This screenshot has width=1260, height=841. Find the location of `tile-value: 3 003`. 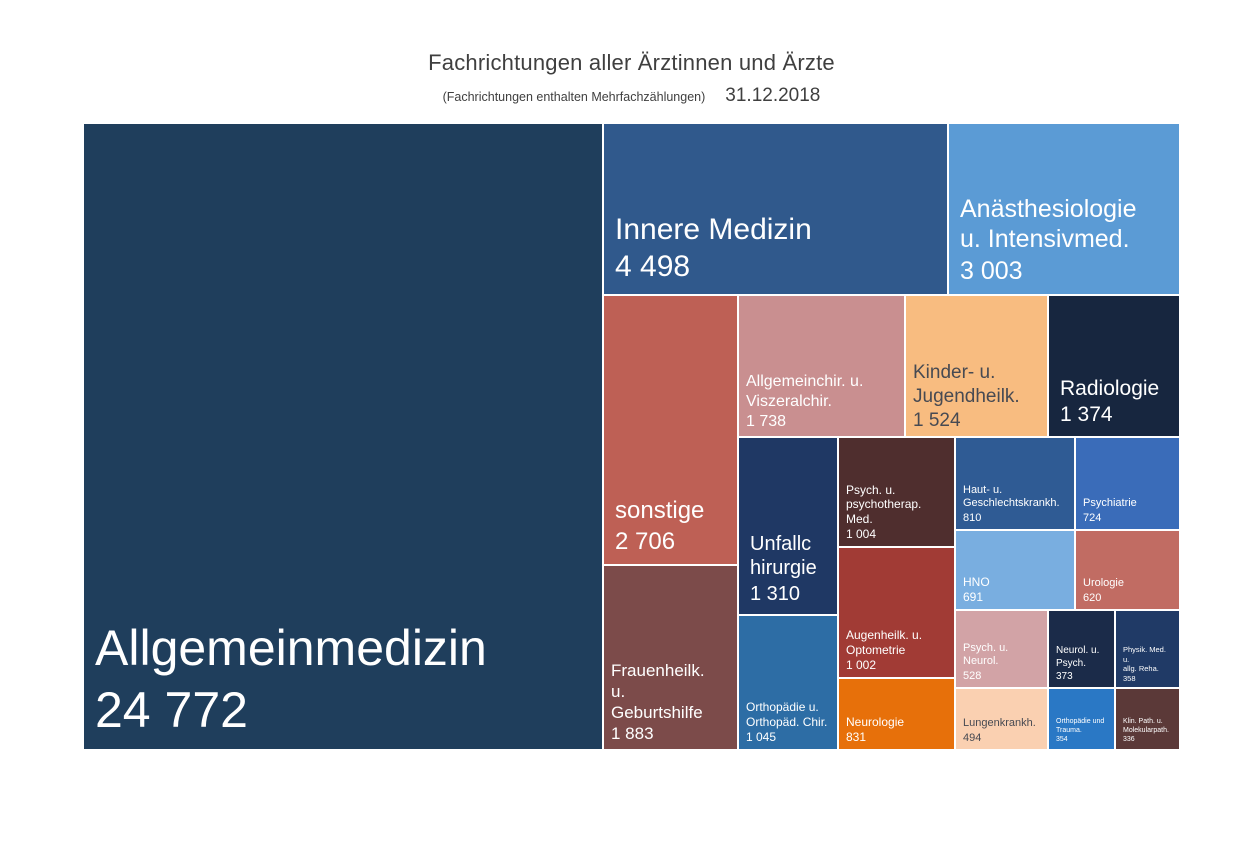

tile-value: 3 003 is located at coordinates (991, 270).